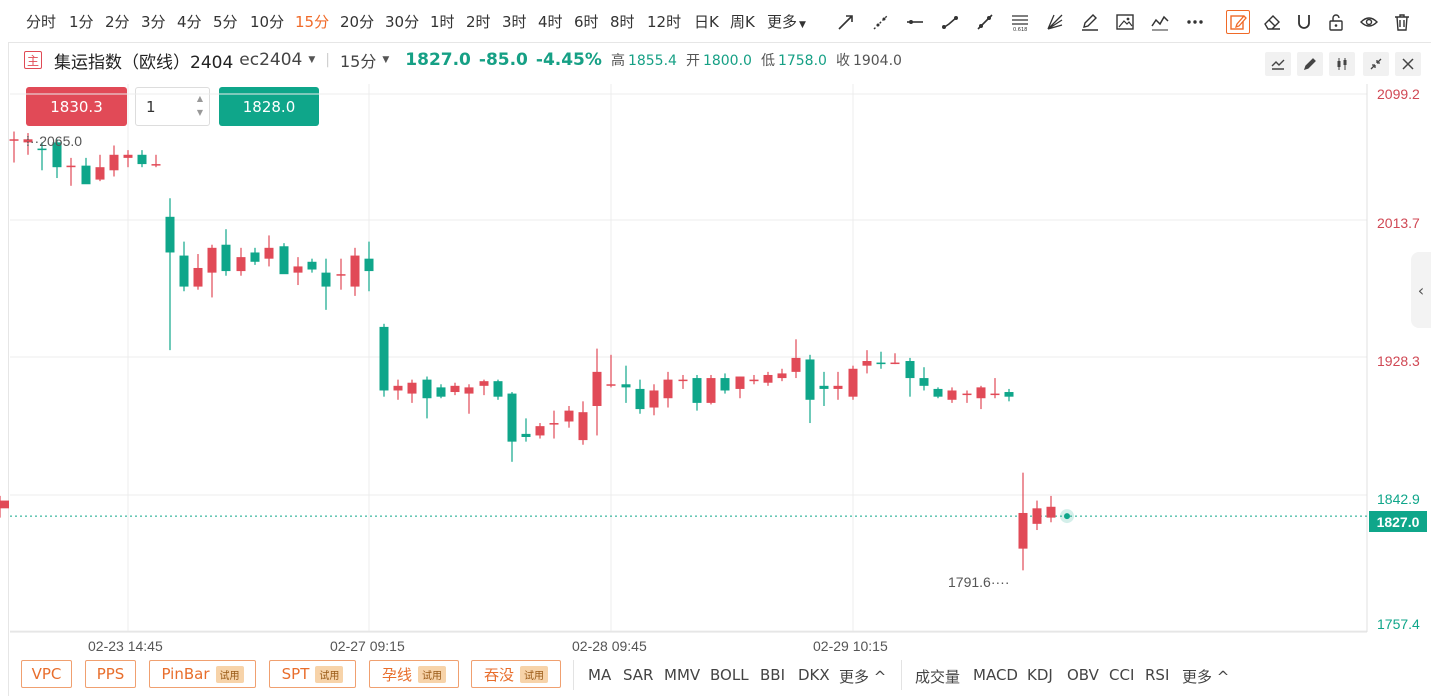  I want to click on period-1时: 1时, so click(442, 22).